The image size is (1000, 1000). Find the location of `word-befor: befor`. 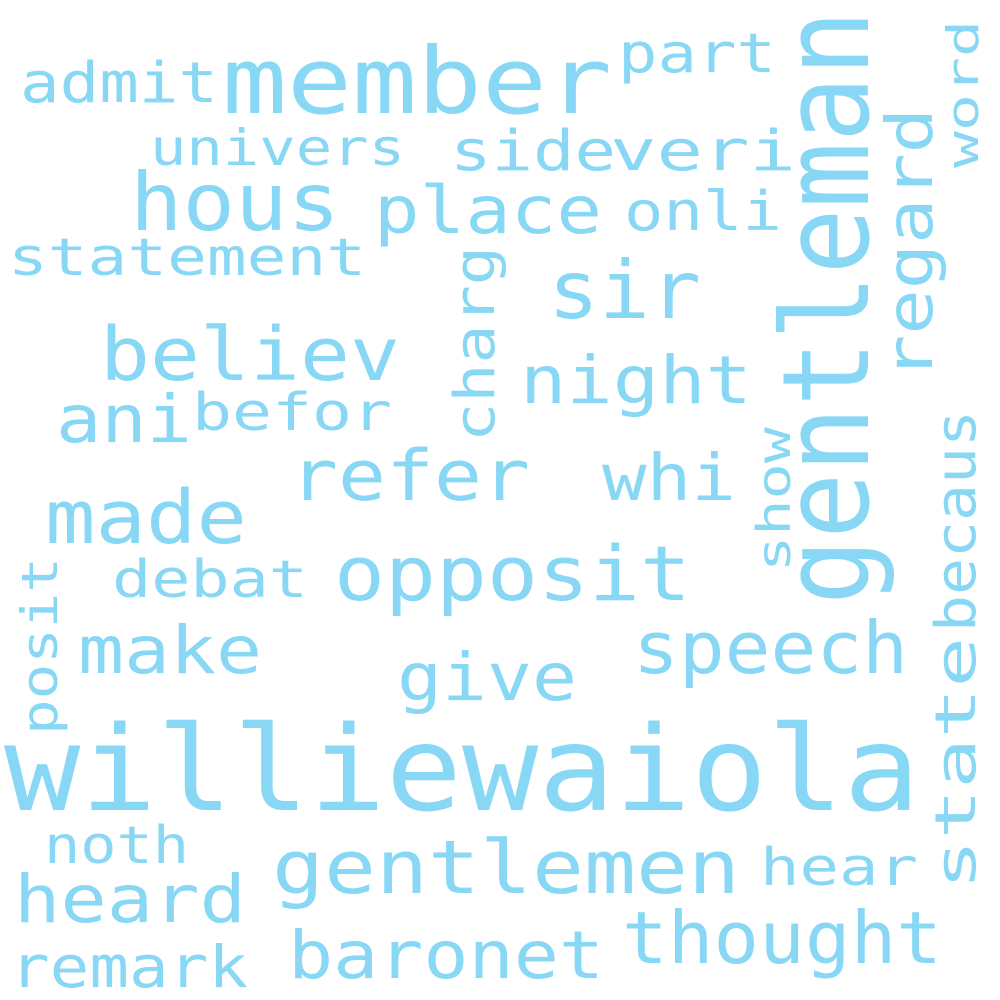

word-befor: befor is located at coordinates (292, 413).